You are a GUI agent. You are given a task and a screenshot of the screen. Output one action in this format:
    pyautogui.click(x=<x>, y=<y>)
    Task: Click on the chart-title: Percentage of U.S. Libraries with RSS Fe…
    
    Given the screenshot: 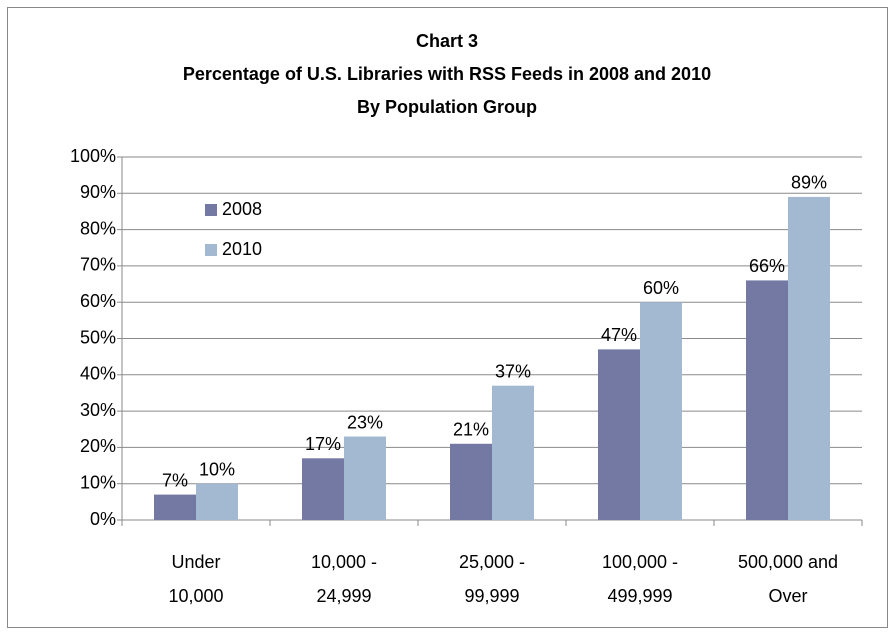 What is the action you would take?
    pyautogui.click(x=447, y=74)
    